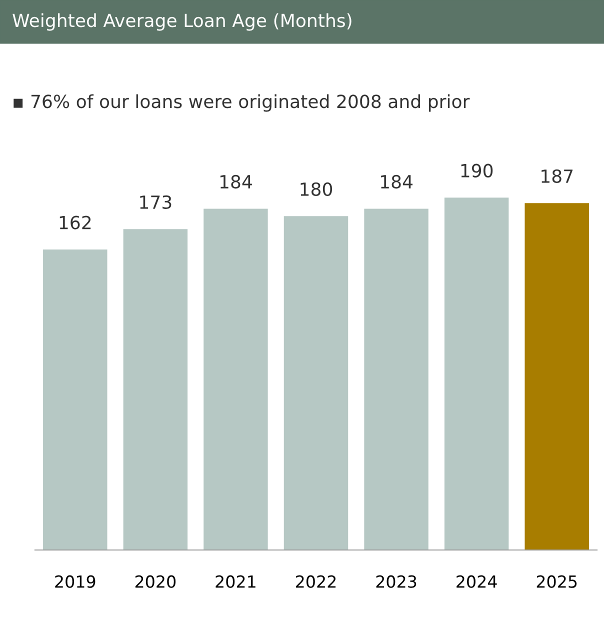 The width and height of the screenshot is (604, 619). Describe the element at coordinates (316, 581) in the screenshot. I see `x-tick-label: 2022` at that location.